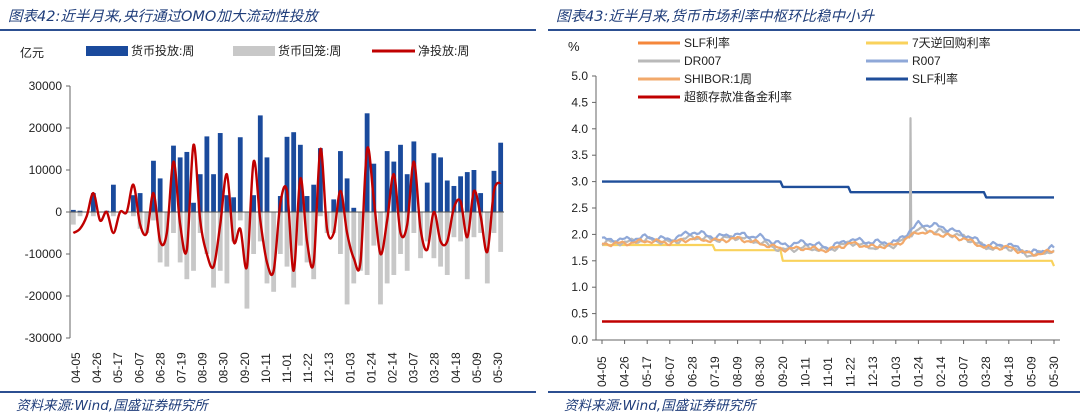  What do you see at coordinates (828, 372) in the screenshot?
I see `x-tick-label: 11-01` at bounding box center [828, 372].